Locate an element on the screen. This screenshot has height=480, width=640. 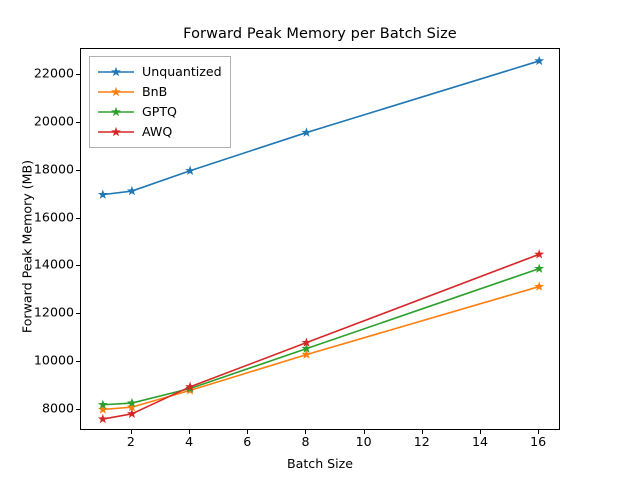
y-tick-label: 12000 is located at coordinates (53, 312).